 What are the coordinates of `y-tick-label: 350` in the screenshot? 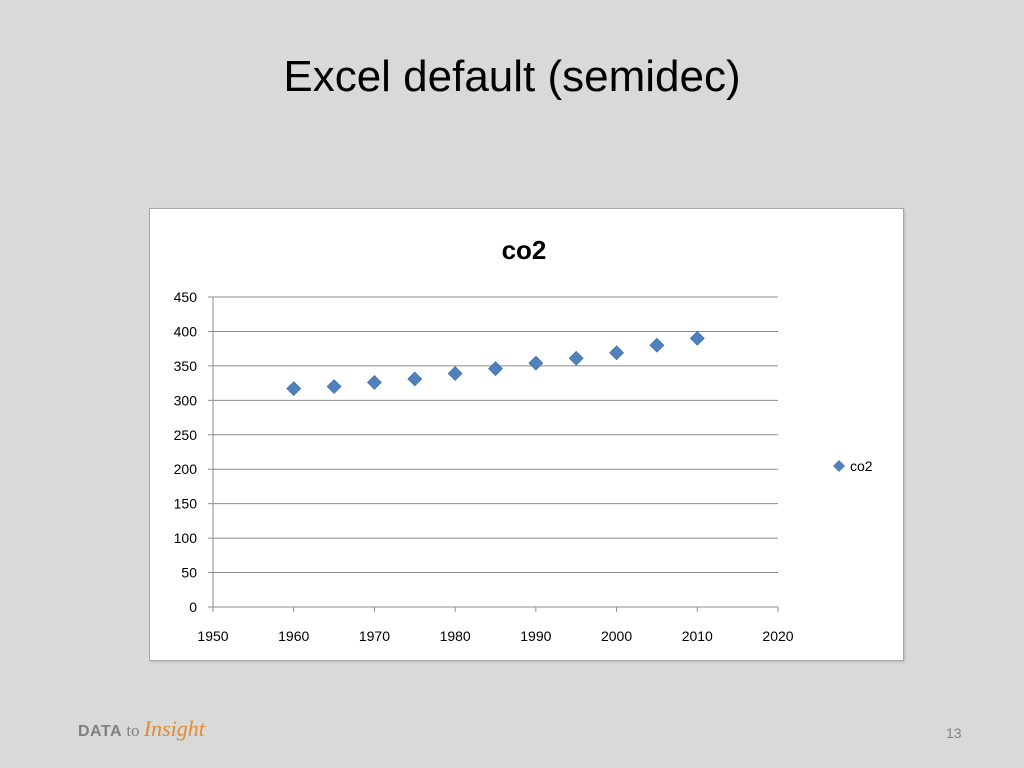 It's located at (186, 366).